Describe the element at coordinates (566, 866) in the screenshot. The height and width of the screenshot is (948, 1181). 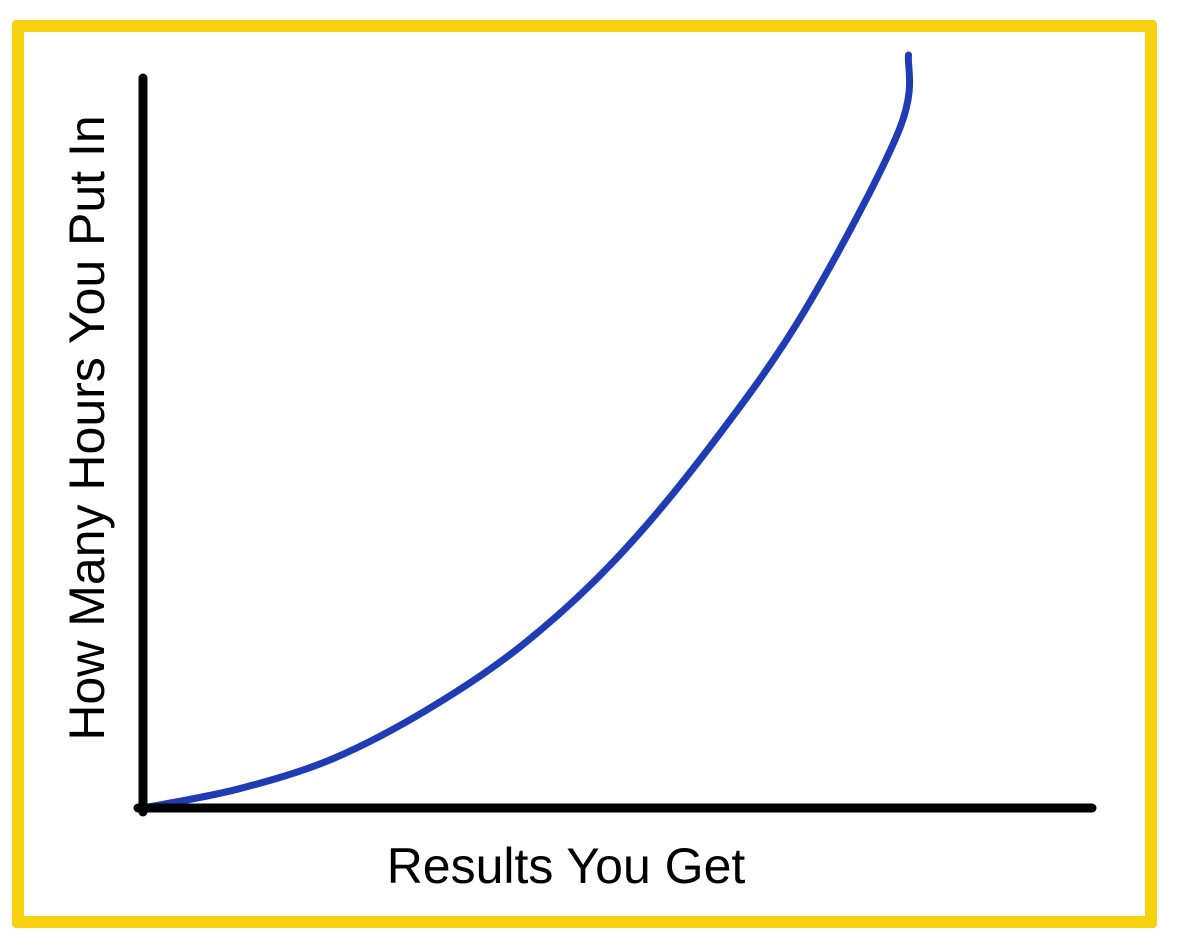
I see `x-axis-label: Results You Get` at that location.